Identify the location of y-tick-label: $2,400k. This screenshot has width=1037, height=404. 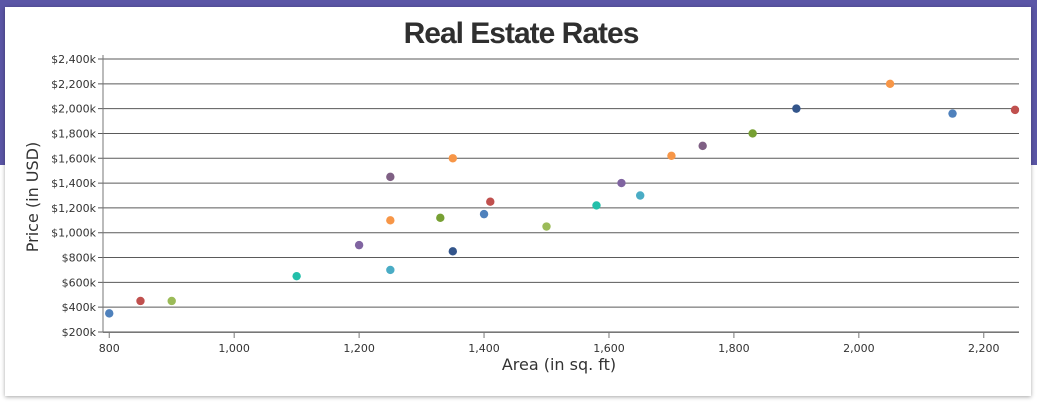
(73, 59).